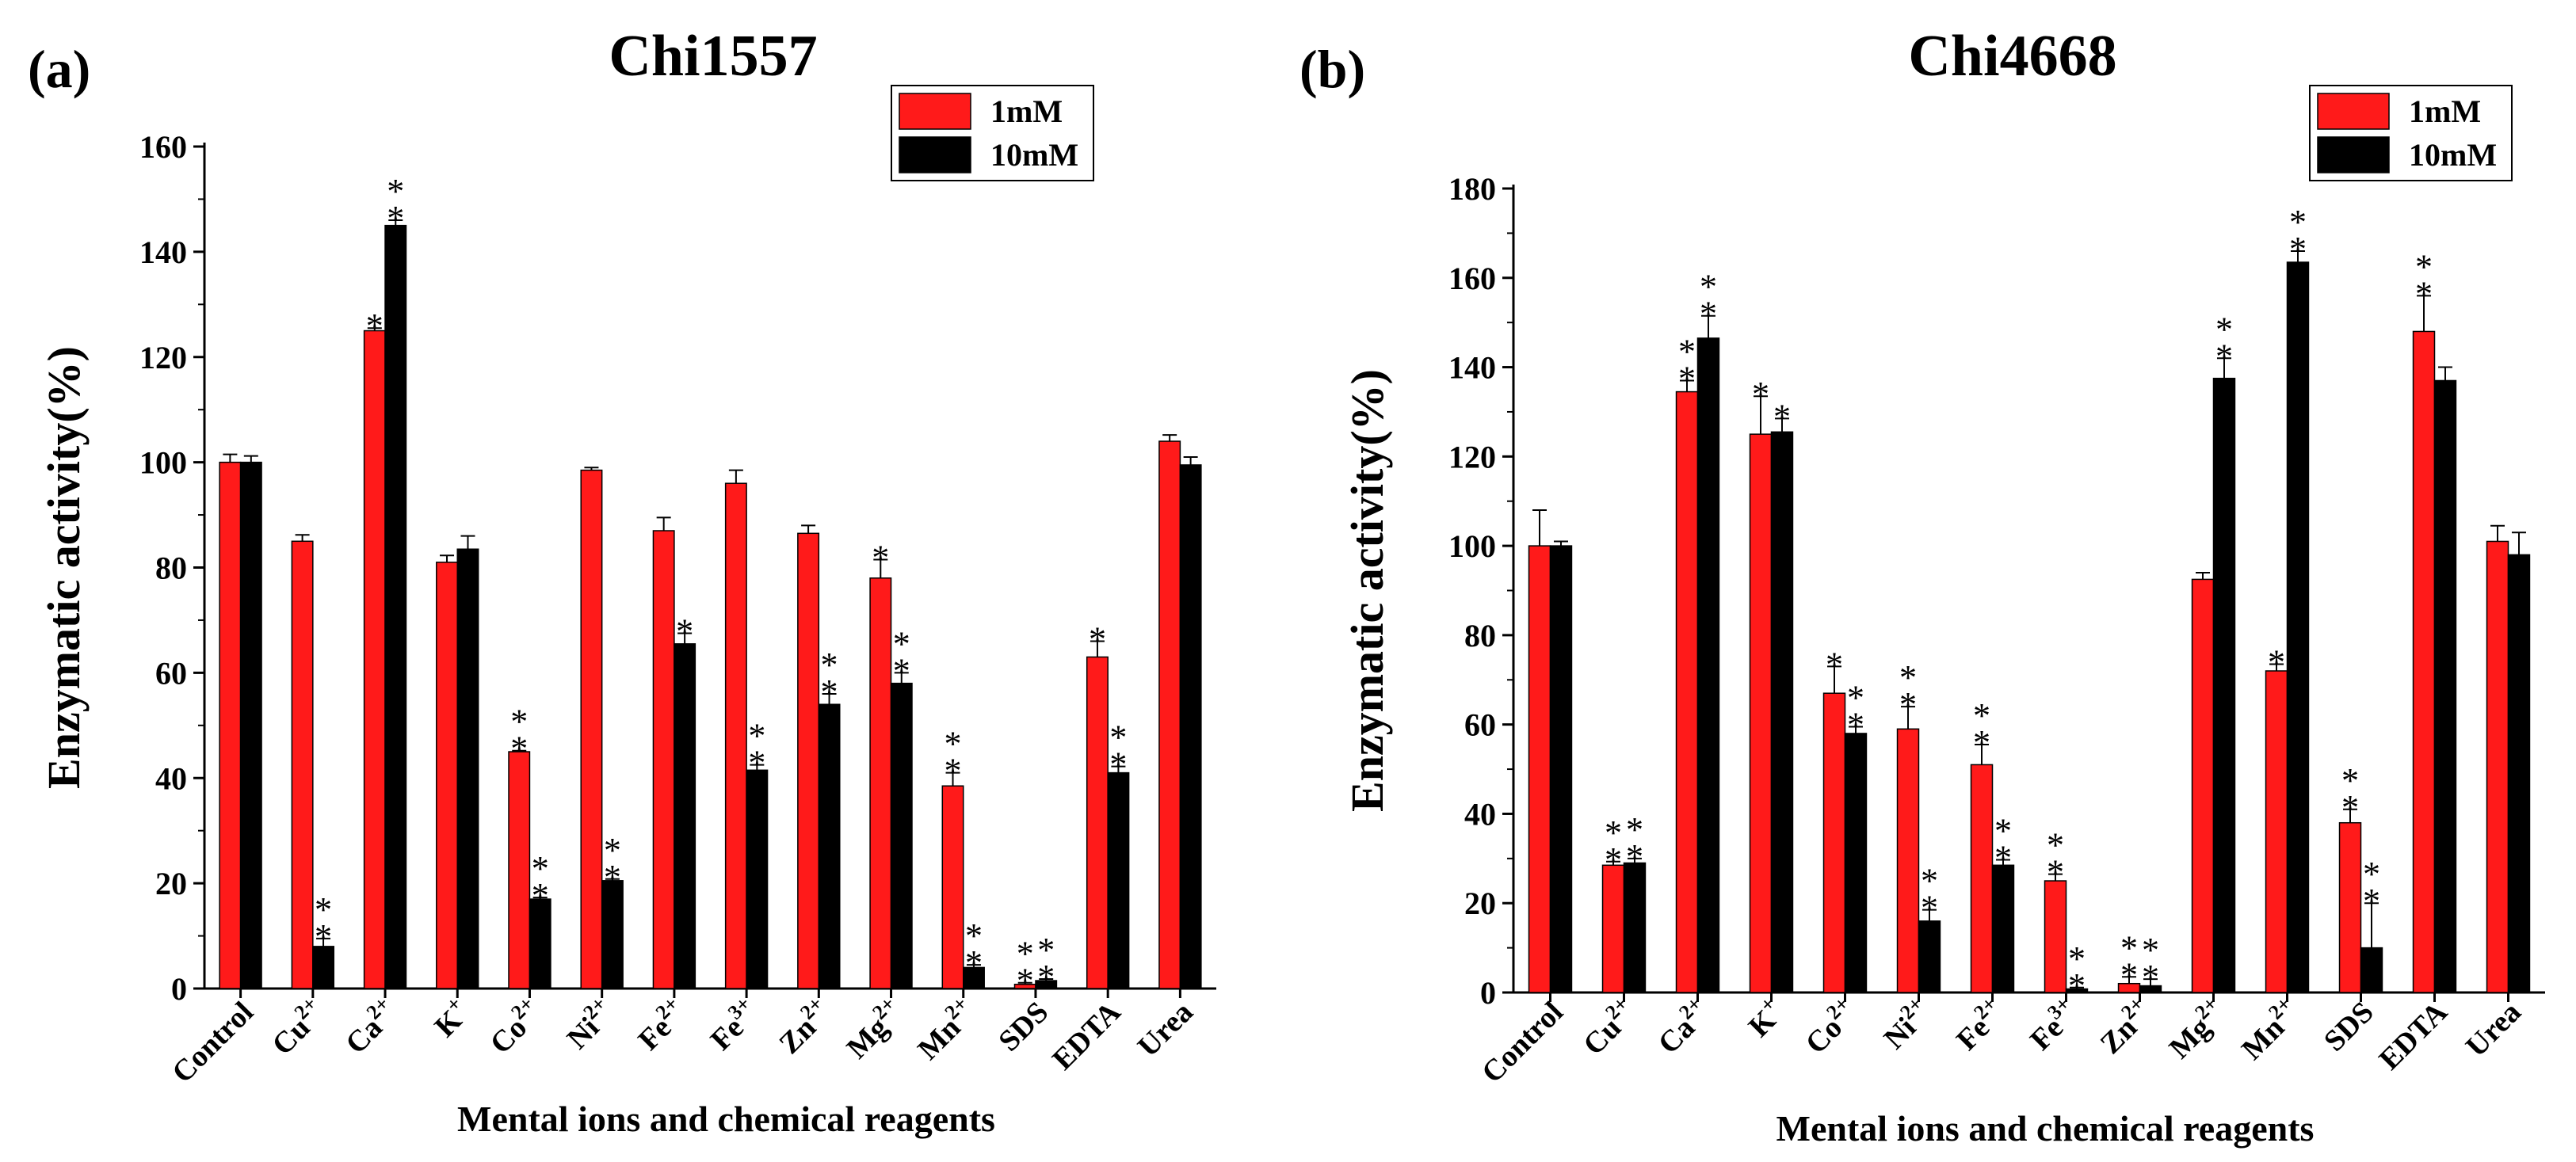 The image size is (2576, 1162). I want to click on legend: 1mM 10mM, so click(2411, 133).